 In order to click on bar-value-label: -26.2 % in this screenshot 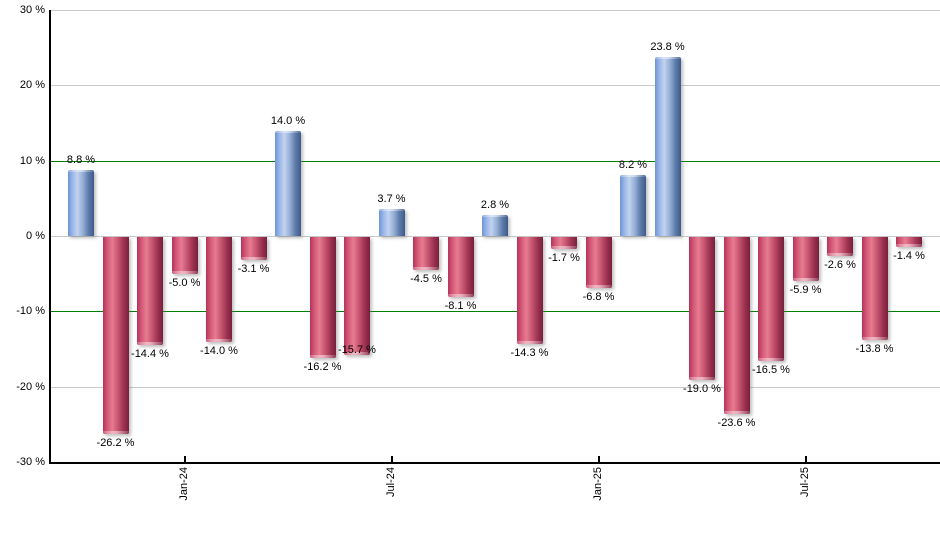, I will do `click(115, 442)`.